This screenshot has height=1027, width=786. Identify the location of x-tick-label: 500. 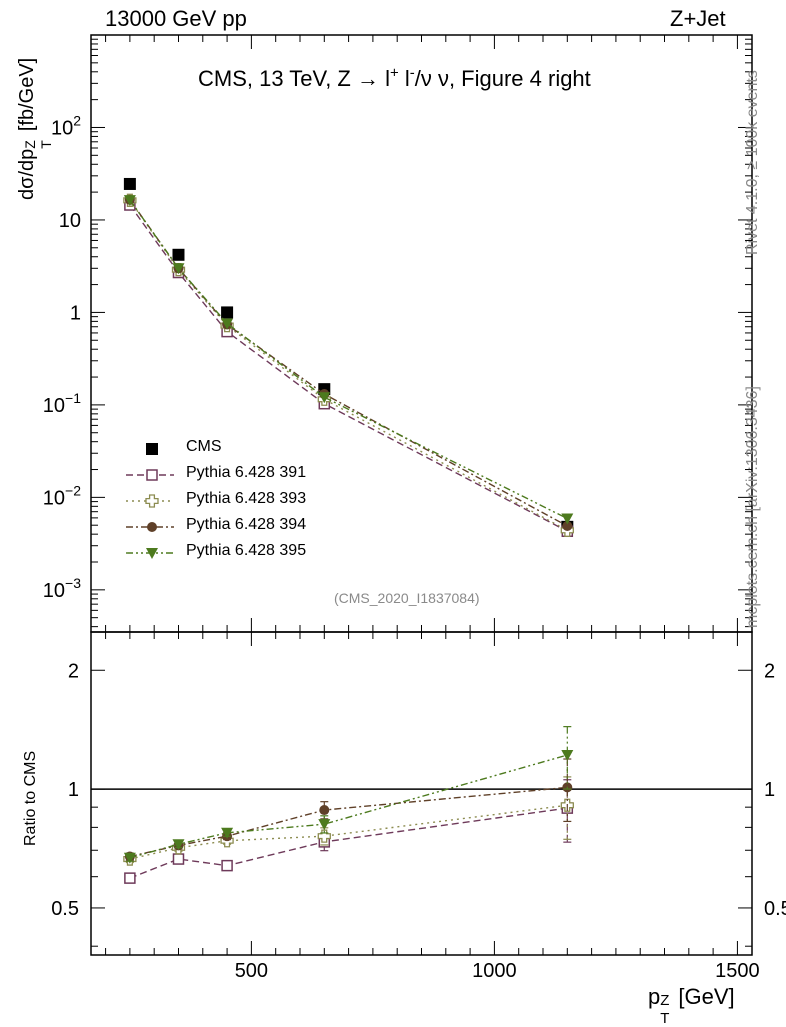
(251, 971).